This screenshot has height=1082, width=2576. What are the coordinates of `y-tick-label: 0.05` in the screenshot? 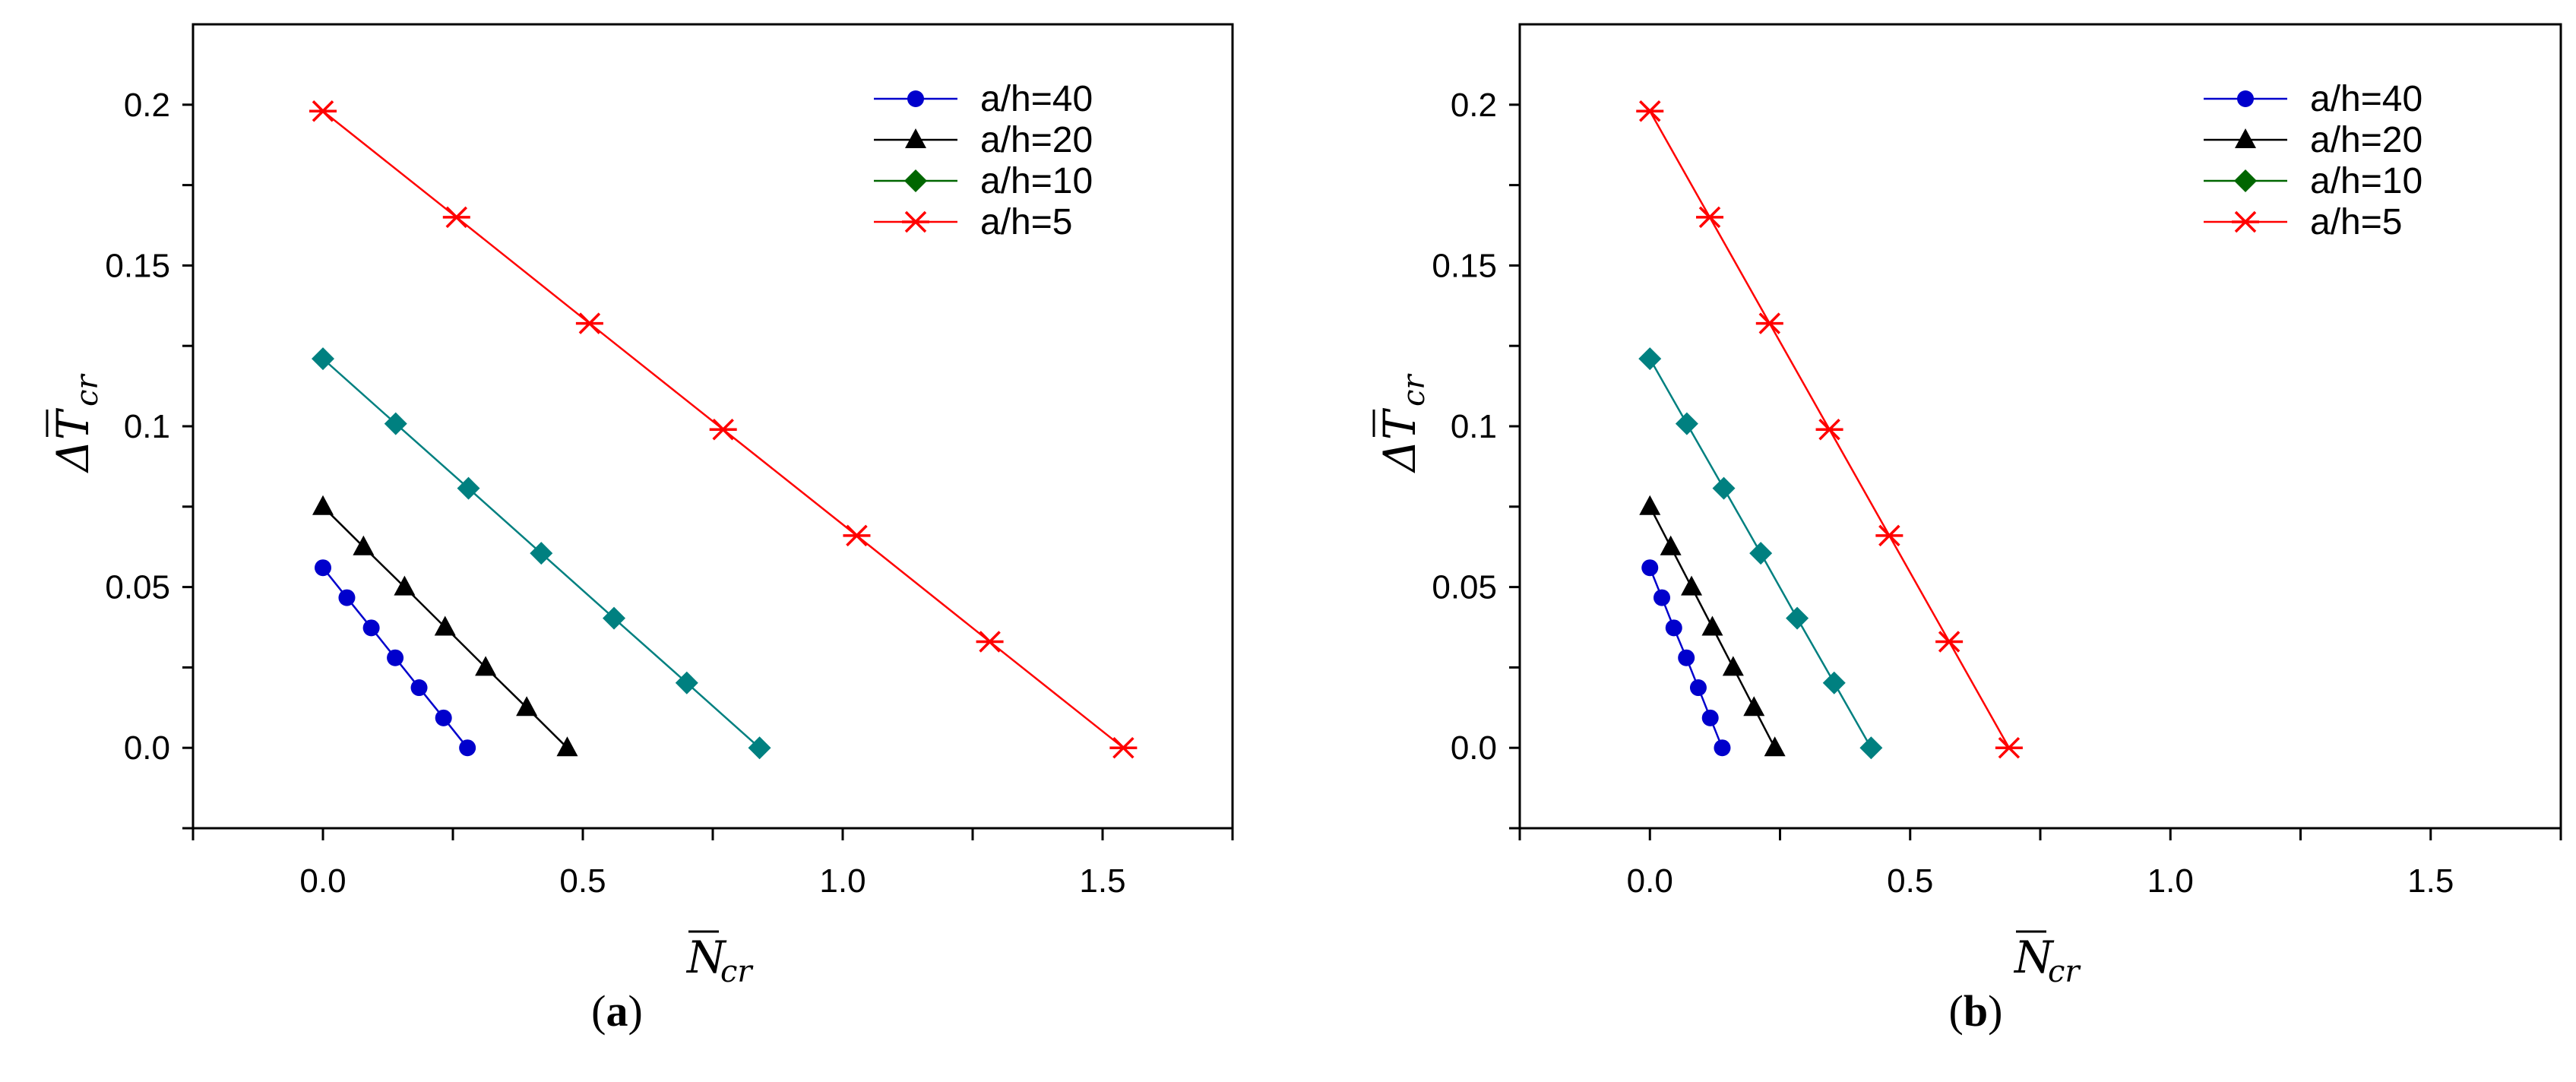 It's located at (137, 587).